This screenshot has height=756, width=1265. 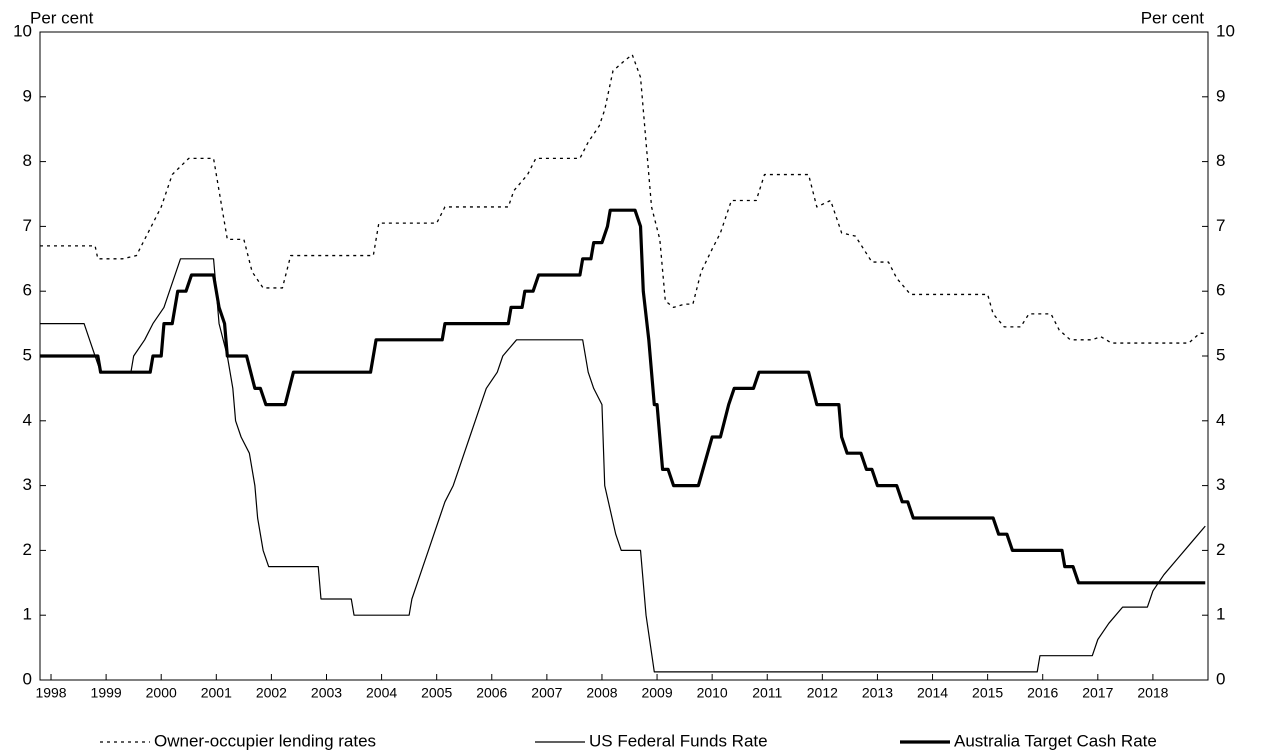 I want to click on y2-tick-label: 9, so click(x=1220, y=95).